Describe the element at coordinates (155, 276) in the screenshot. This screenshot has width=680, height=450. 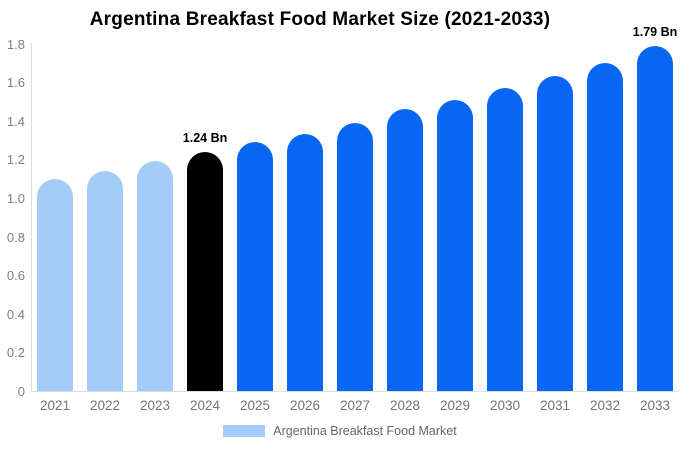
I see `bar-2023` at that location.